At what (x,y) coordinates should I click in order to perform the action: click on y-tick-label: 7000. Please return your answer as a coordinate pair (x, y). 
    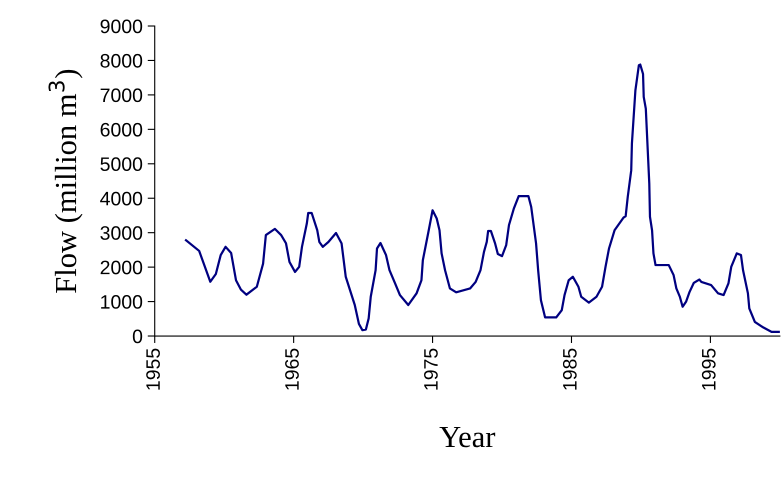
    Looking at the image, I should click on (121, 95).